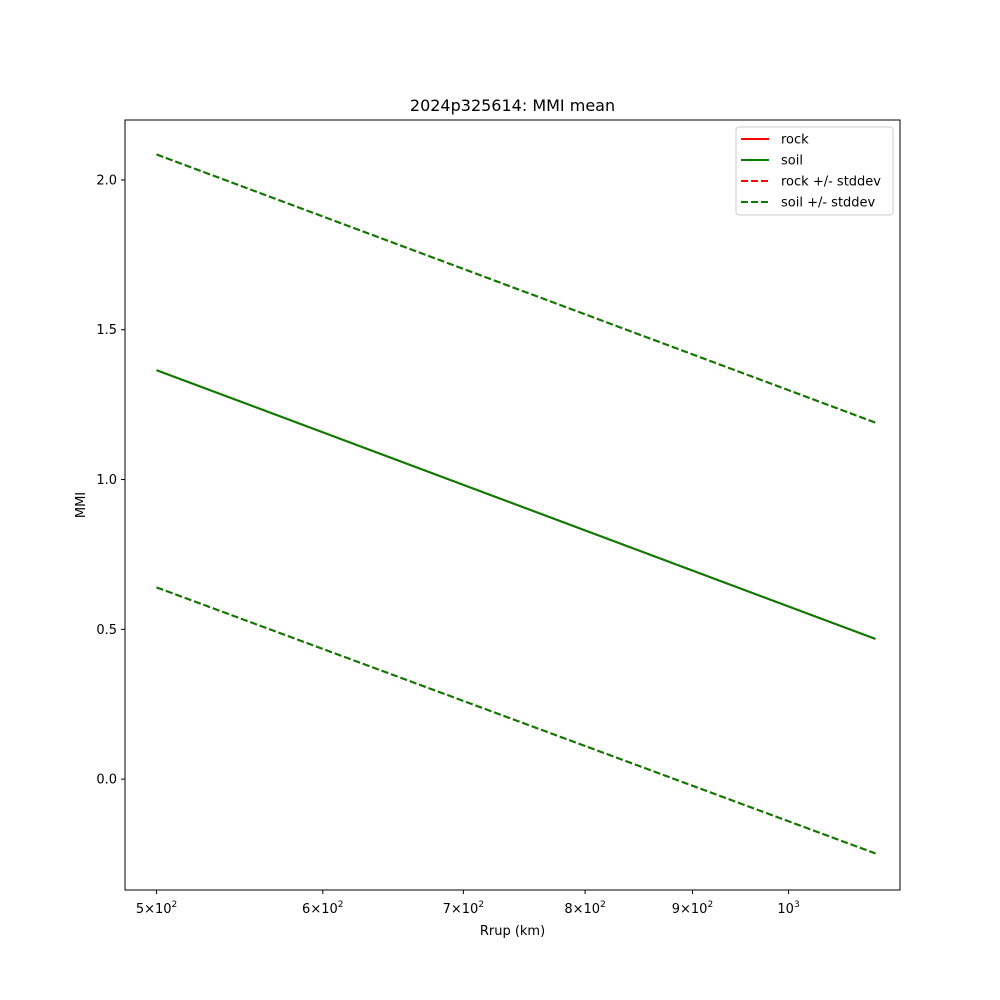  I want to click on y-tick-label: 0.0, so click(106, 780).